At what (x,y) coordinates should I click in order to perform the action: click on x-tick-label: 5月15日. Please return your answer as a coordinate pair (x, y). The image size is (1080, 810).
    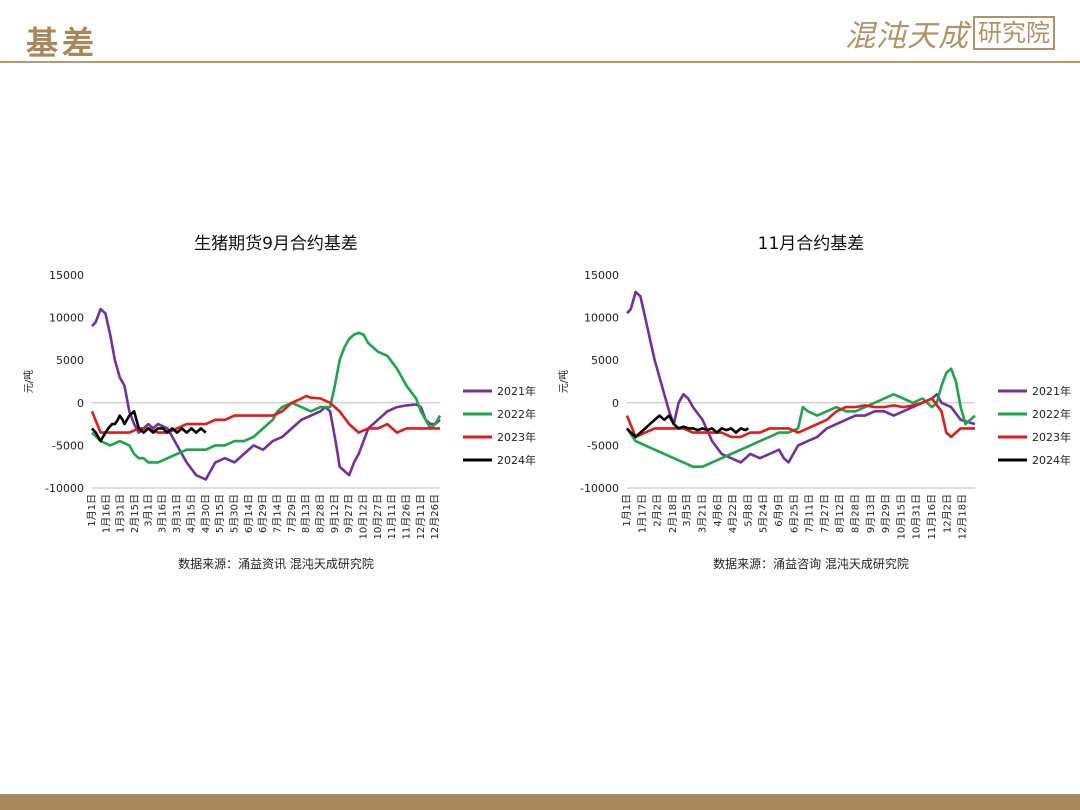
    Looking at the image, I should click on (220, 513).